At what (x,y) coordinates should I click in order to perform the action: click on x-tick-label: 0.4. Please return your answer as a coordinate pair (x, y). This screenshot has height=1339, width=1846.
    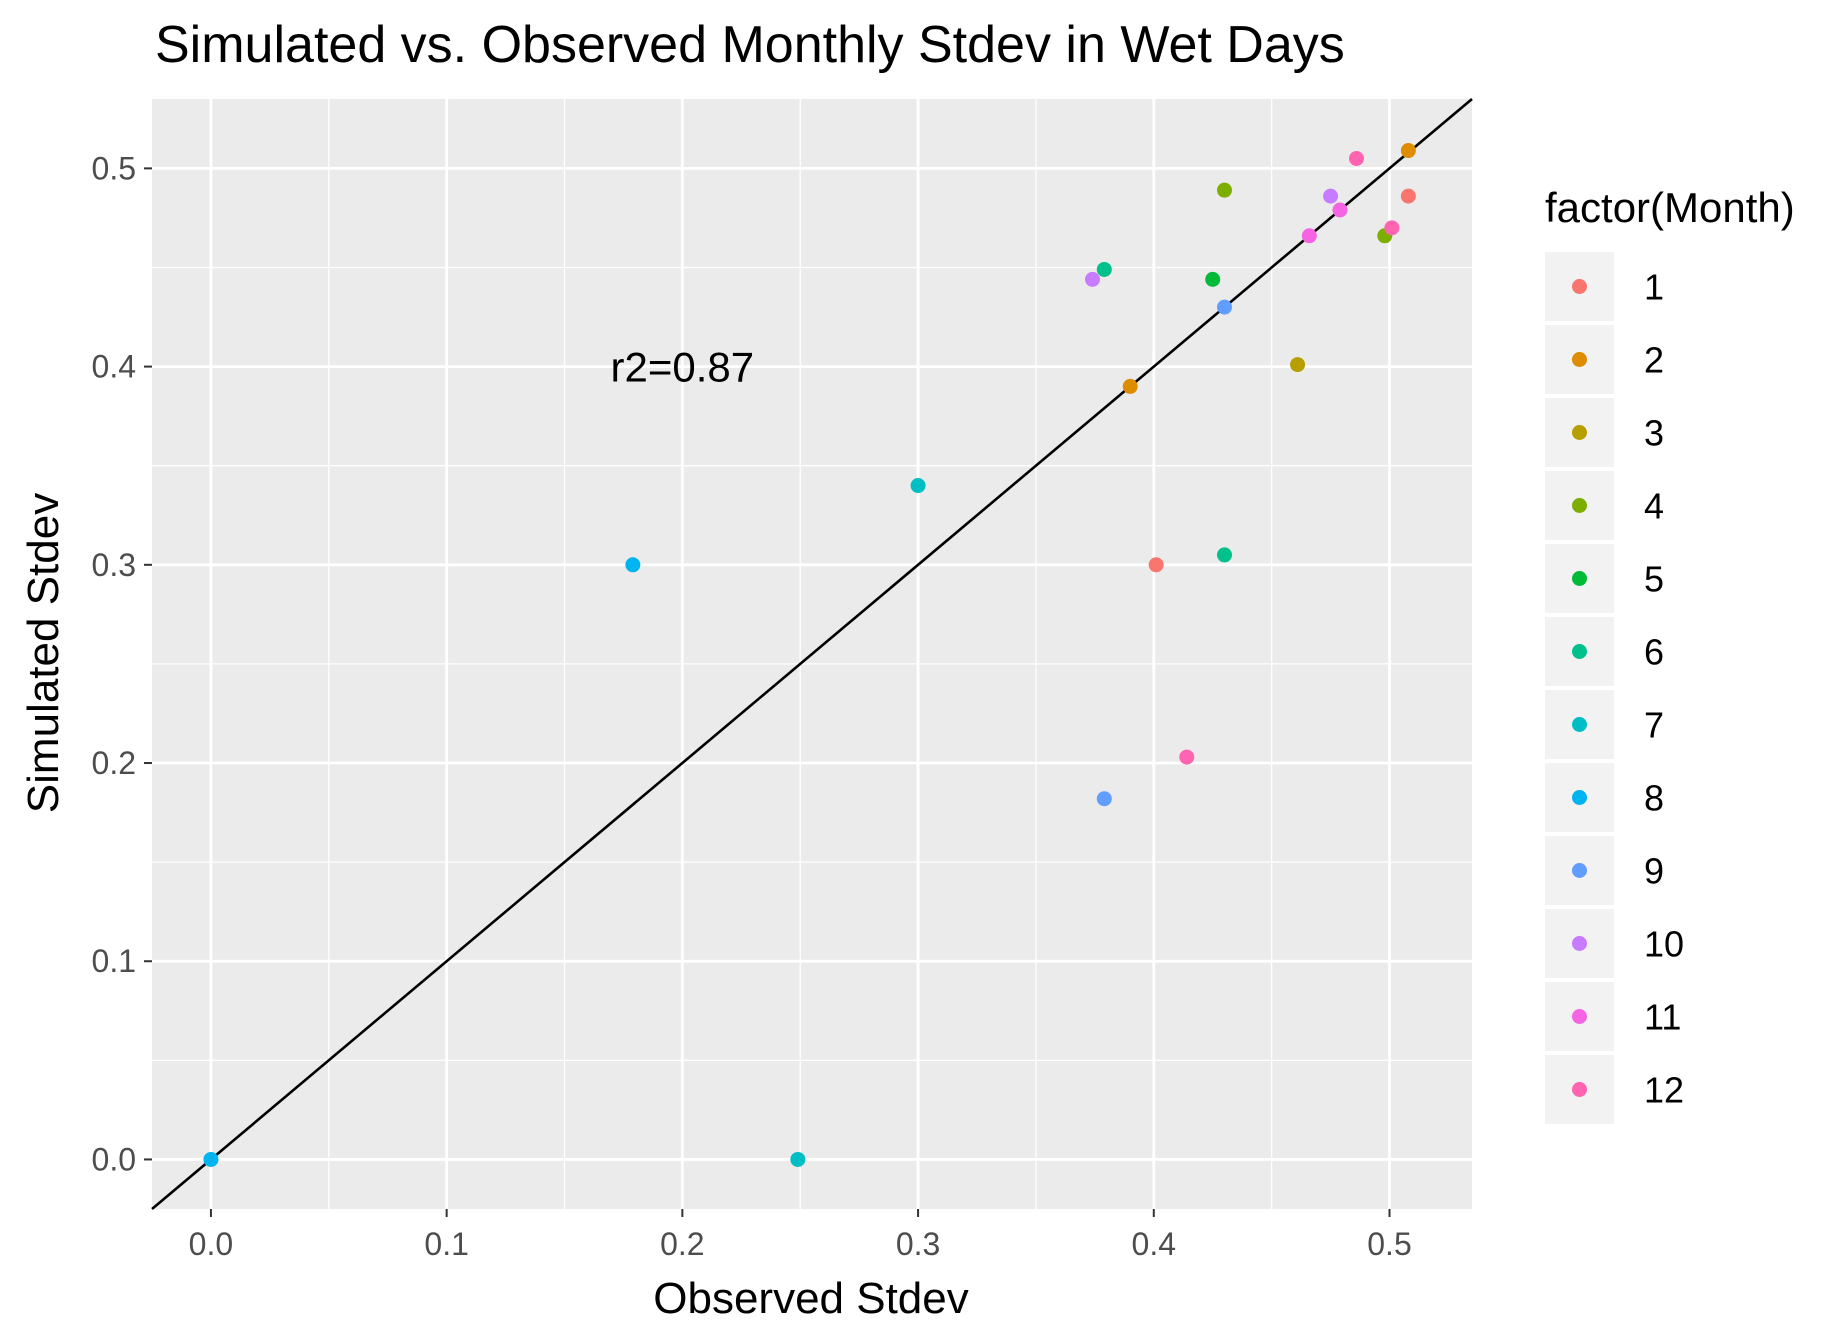
    Looking at the image, I should click on (1154, 1244).